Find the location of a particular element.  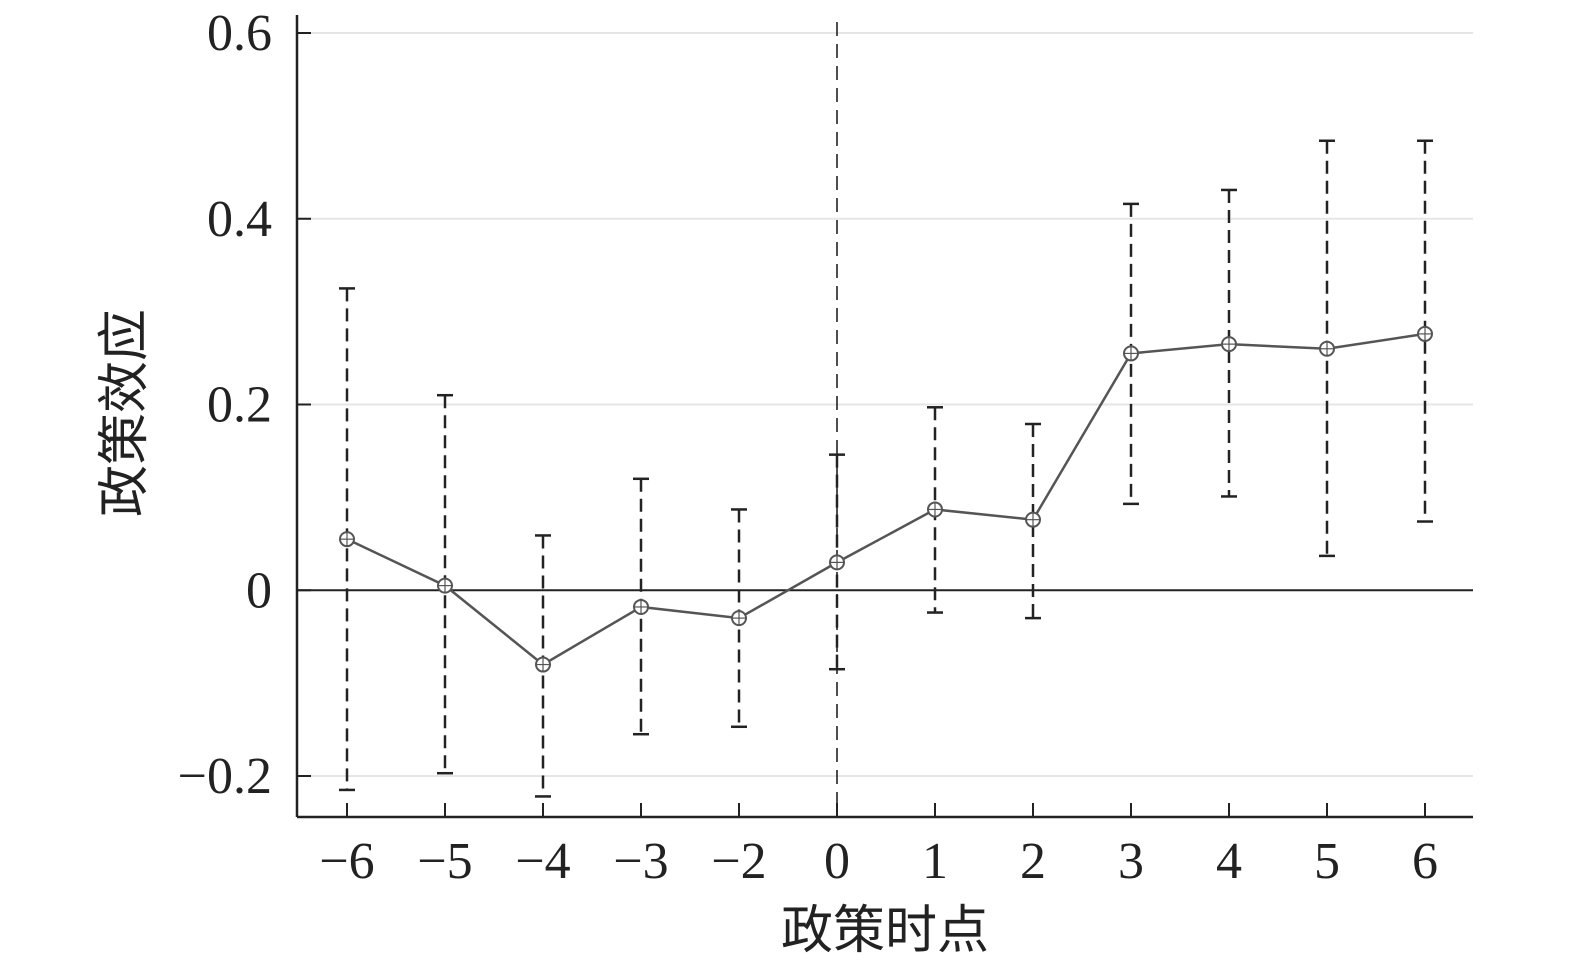

y-tick-label: 0 is located at coordinates (259, 590).